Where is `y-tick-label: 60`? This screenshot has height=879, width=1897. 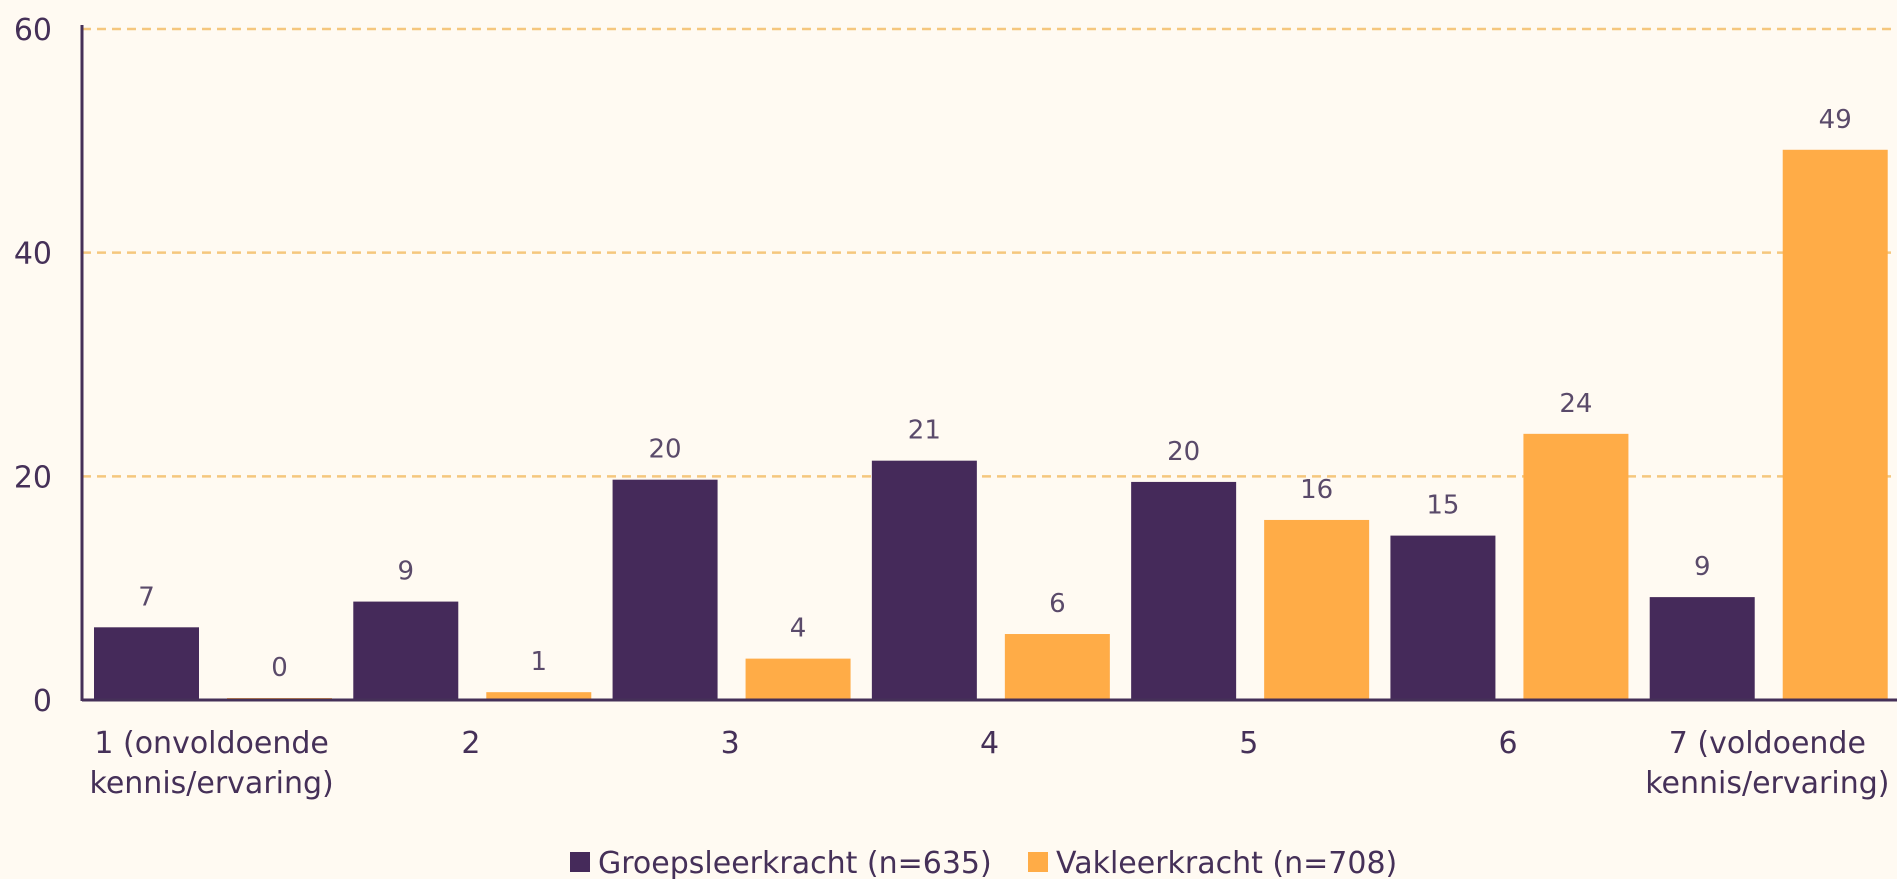 y-tick-label: 60 is located at coordinates (33, 30).